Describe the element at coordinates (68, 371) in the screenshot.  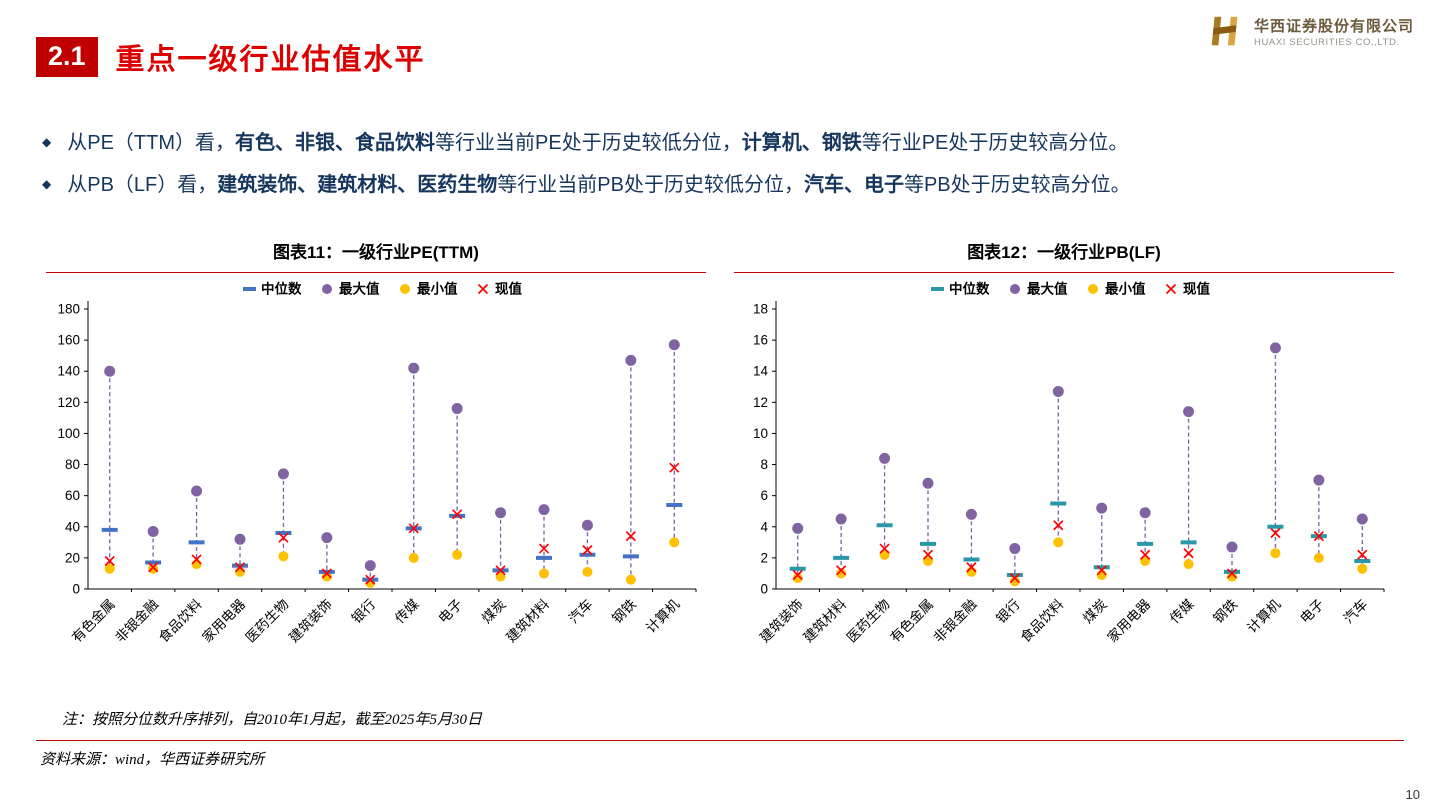
I see `svg-text: 140` at that location.